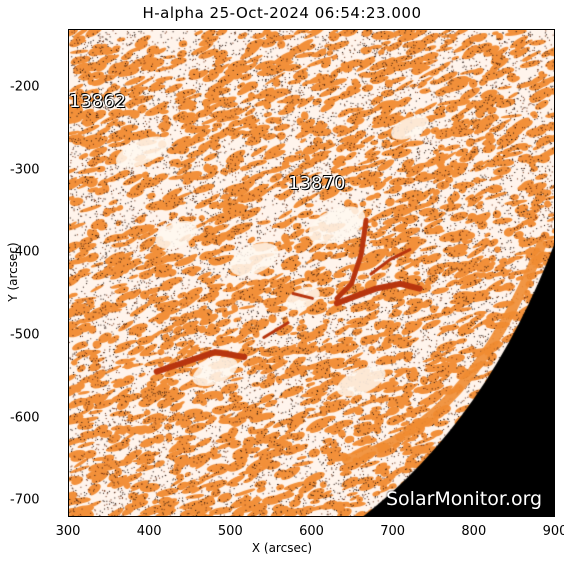 This screenshot has width=564, height=564. What do you see at coordinates (25, 418) in the screenshot?
I see `y-tick-label: -600` at bounding box center [25, 418].